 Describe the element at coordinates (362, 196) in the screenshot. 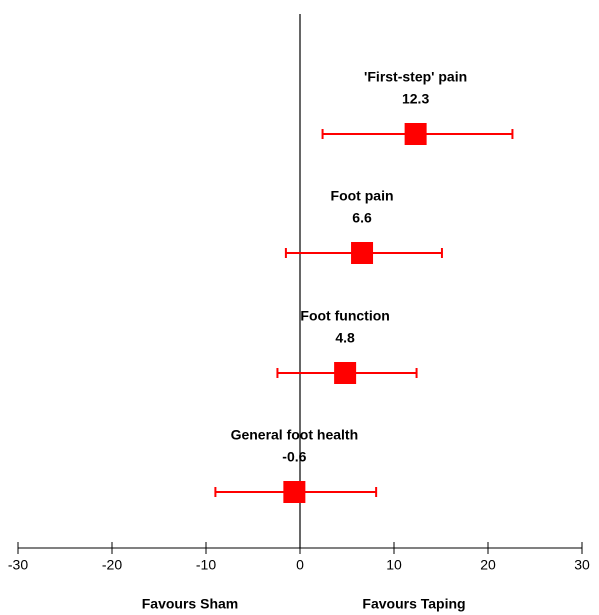

I see `category-label: Foot pain` at that location.